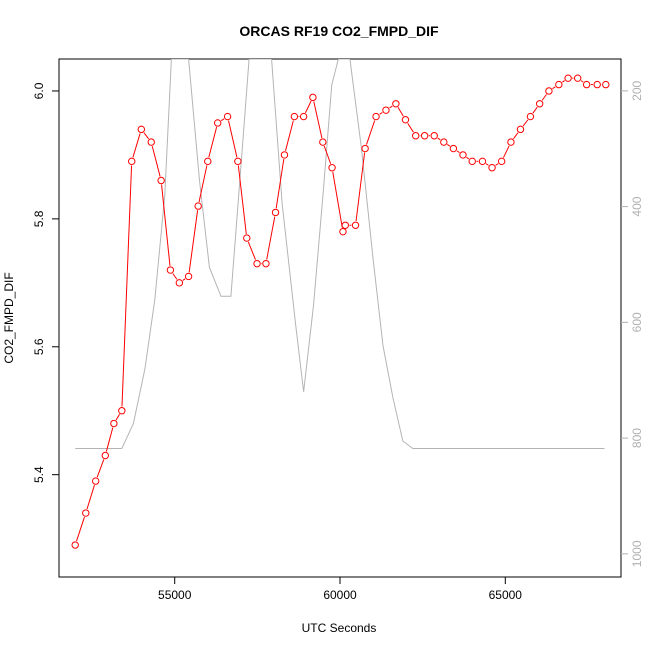 The image size is (650, 650). I want to click on x-axis: 55000 60000 65000, so click(340, 589).